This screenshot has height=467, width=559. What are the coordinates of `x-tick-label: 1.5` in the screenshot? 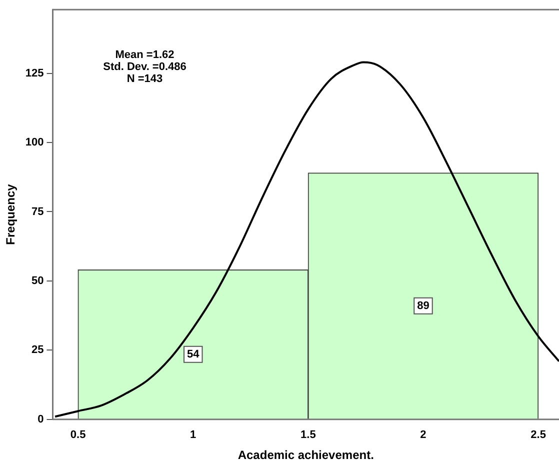 It's located at (308, 435).